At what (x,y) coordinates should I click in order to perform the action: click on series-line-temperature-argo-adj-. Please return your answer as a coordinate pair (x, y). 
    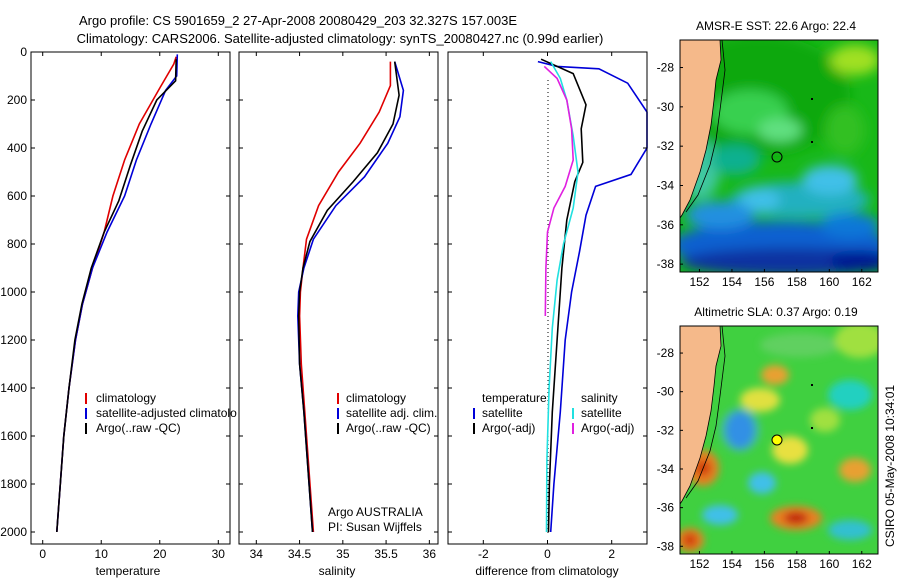
    Looking at the image, I should click on (563, 295).